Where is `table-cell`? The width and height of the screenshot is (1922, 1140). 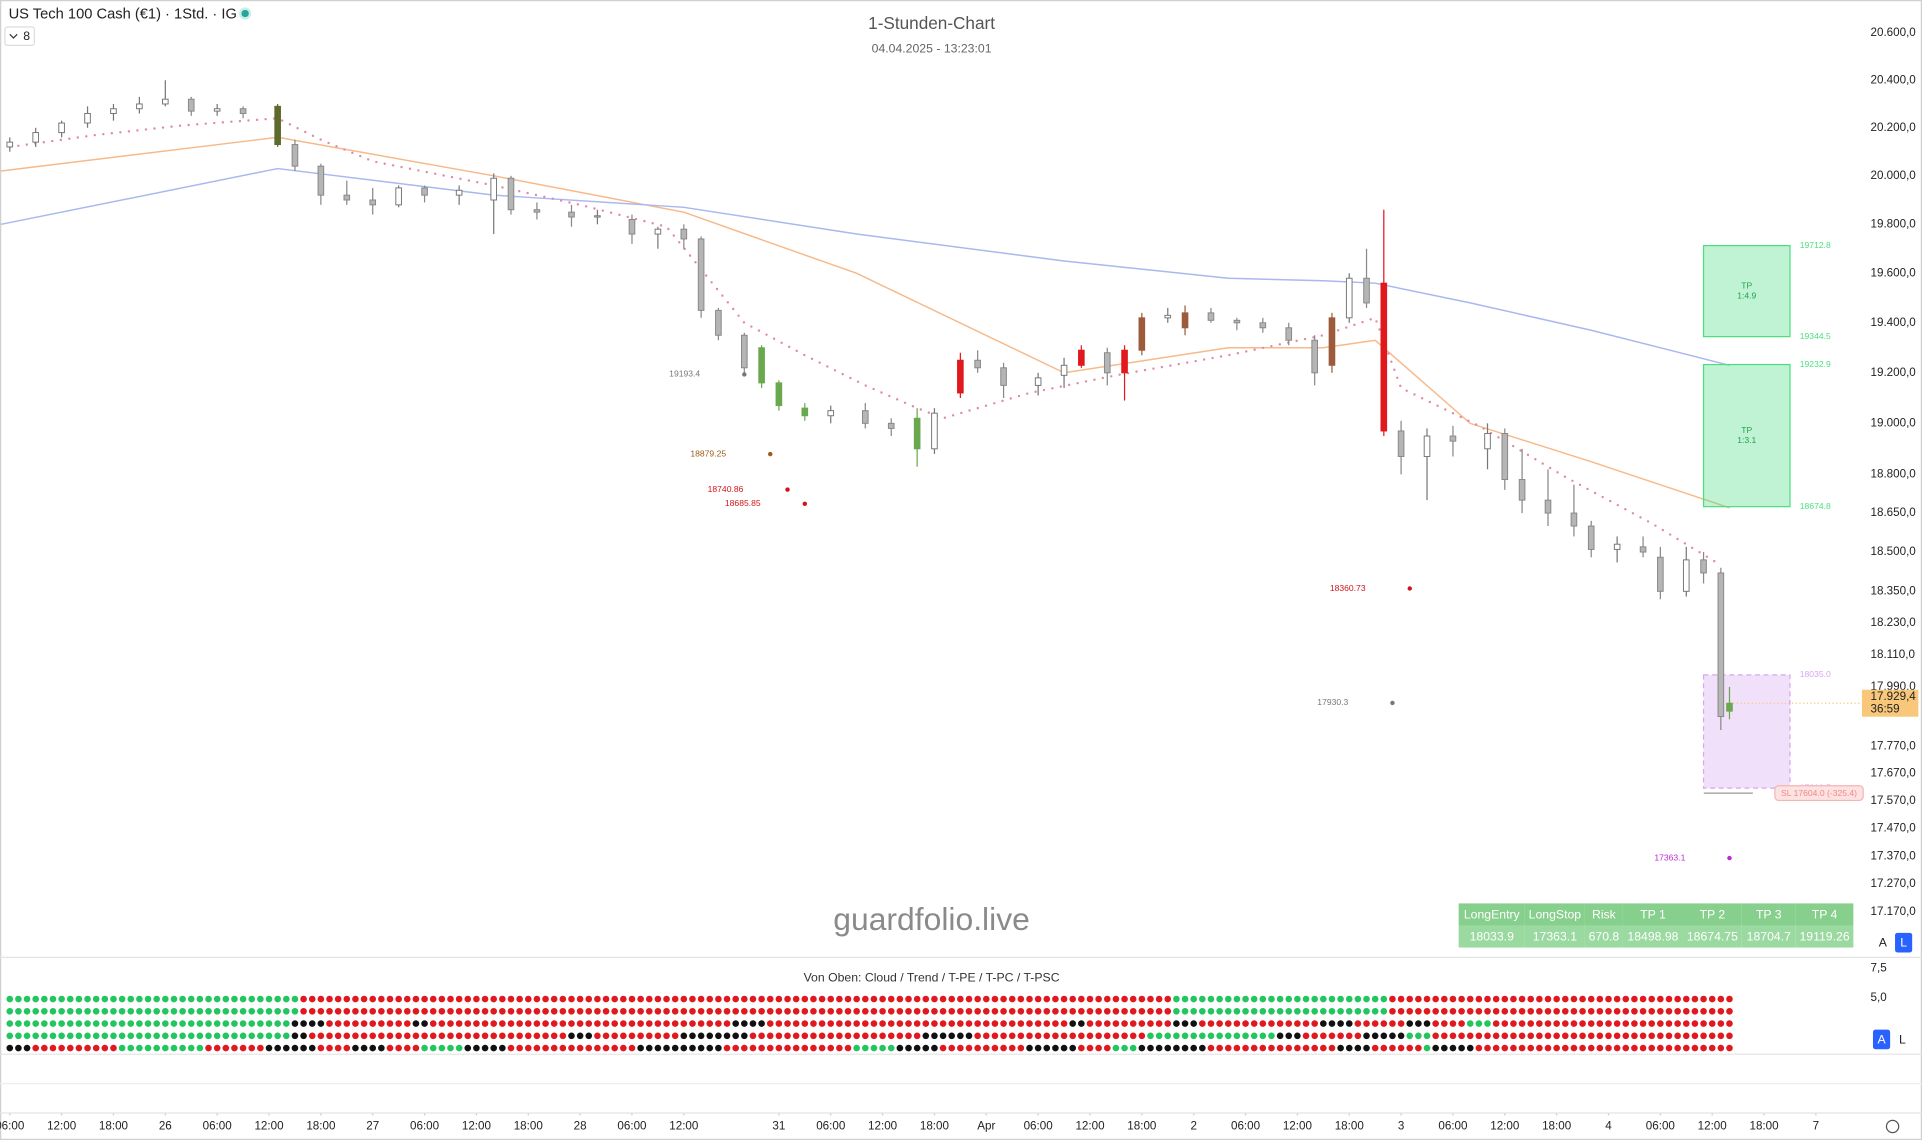 table-cell is located at coordinates (1554, 936).